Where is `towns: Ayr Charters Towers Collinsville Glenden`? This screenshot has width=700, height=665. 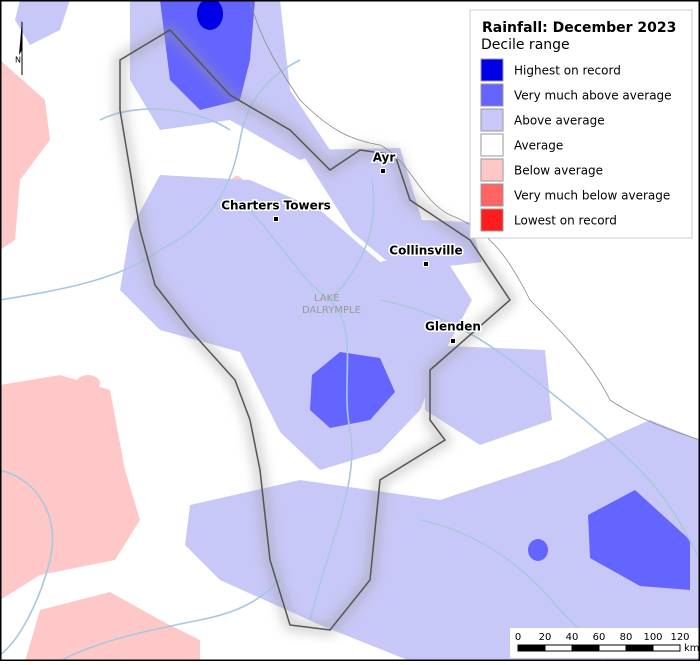
towns: Ayr Charters Towers Collinsville Glenden is located at coordinates (351, 246).